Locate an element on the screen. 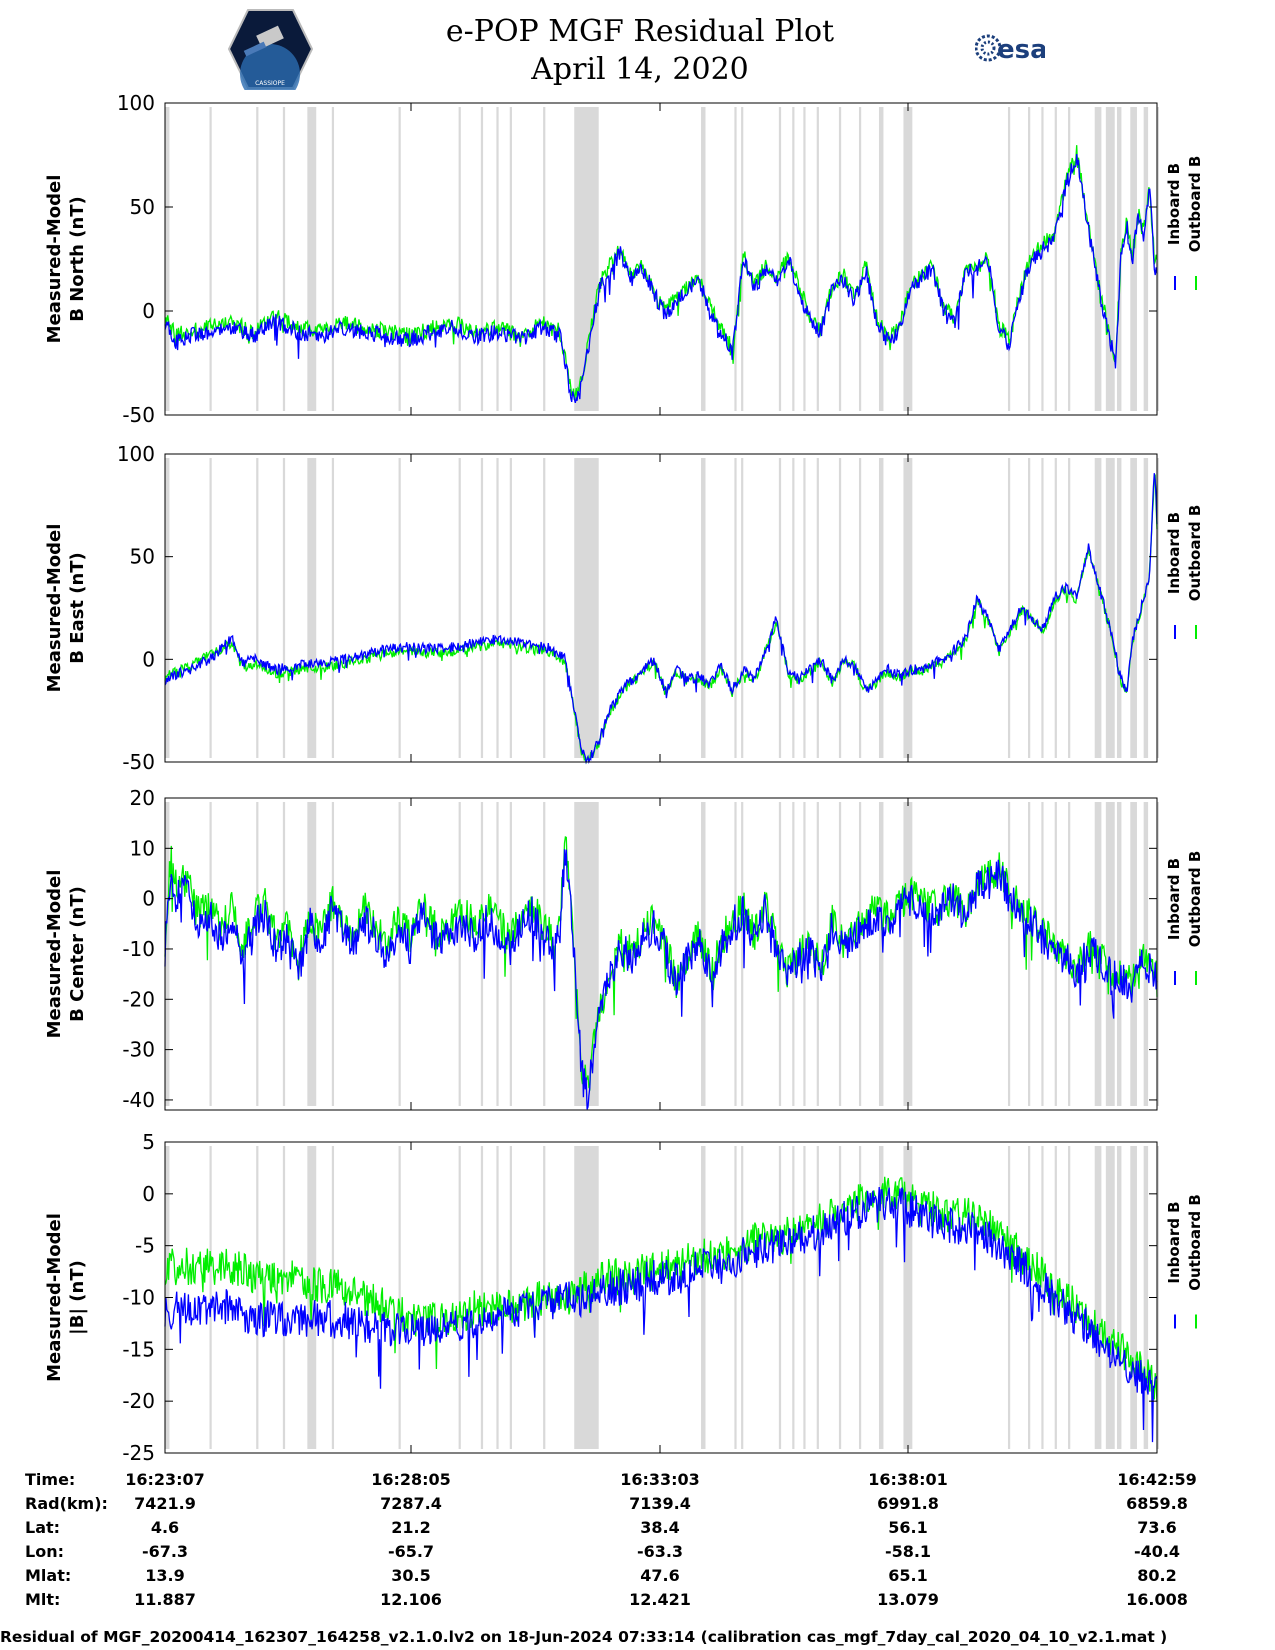 The width and height of the screenshot is (1275, 1650). y-tick-label: 10 is located at coordinates (142, 848).